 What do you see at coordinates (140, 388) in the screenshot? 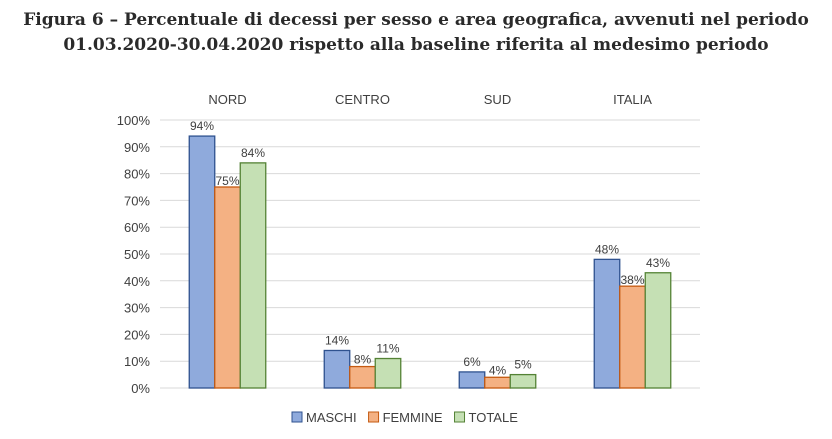
I see `y-tick-label: 0%` at bounding box center [140, 388].